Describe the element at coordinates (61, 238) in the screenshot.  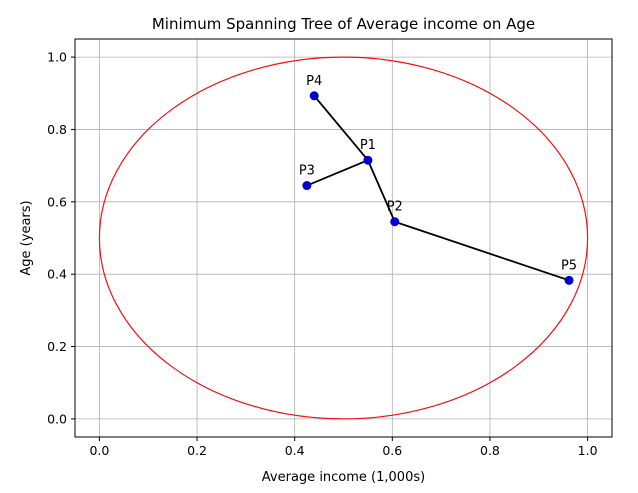
I see `y-axis-ticks: 0.0 0.2 0.4 0.6 0.8 1.0` at that location.